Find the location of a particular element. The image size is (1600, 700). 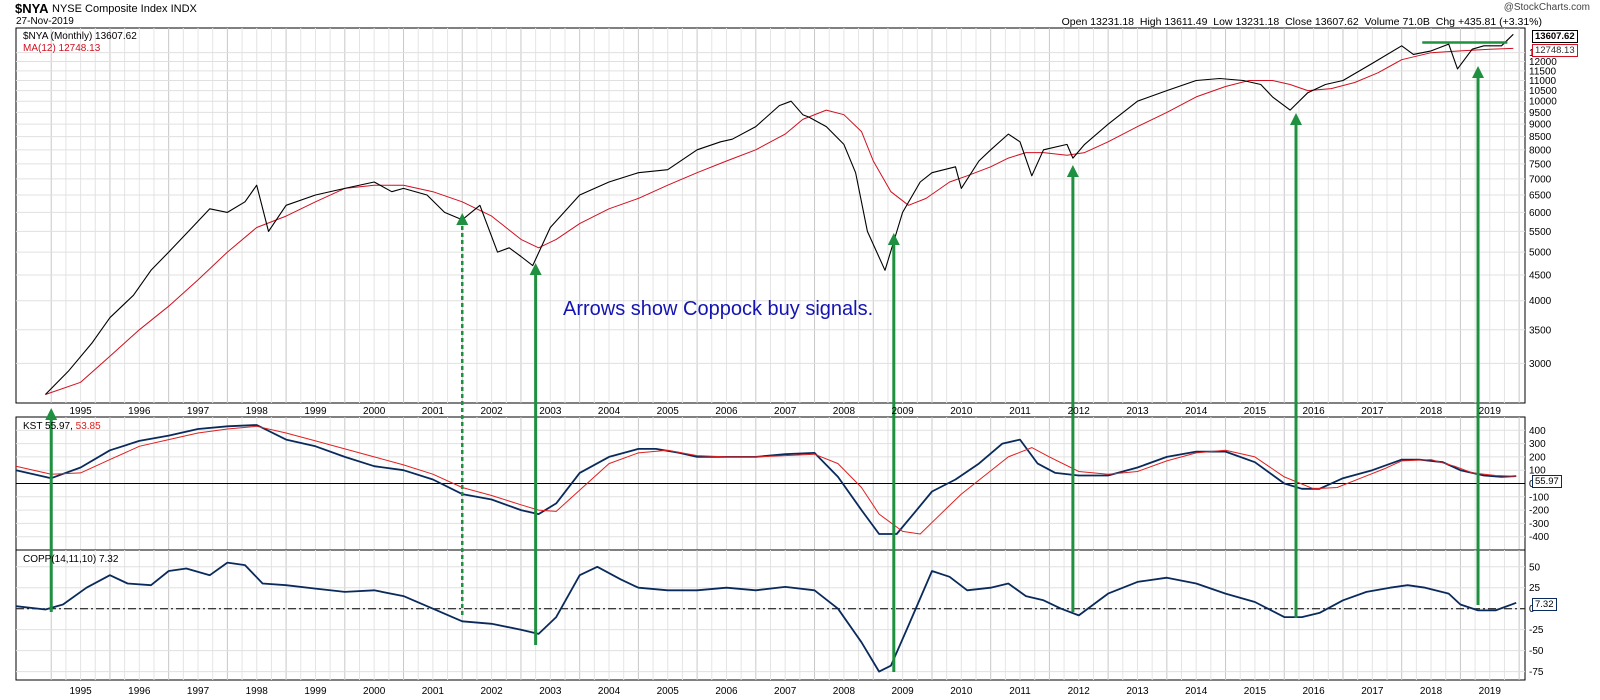

kst-legend: KST 55.97, 53.85 is located at coordinates (62, 426).